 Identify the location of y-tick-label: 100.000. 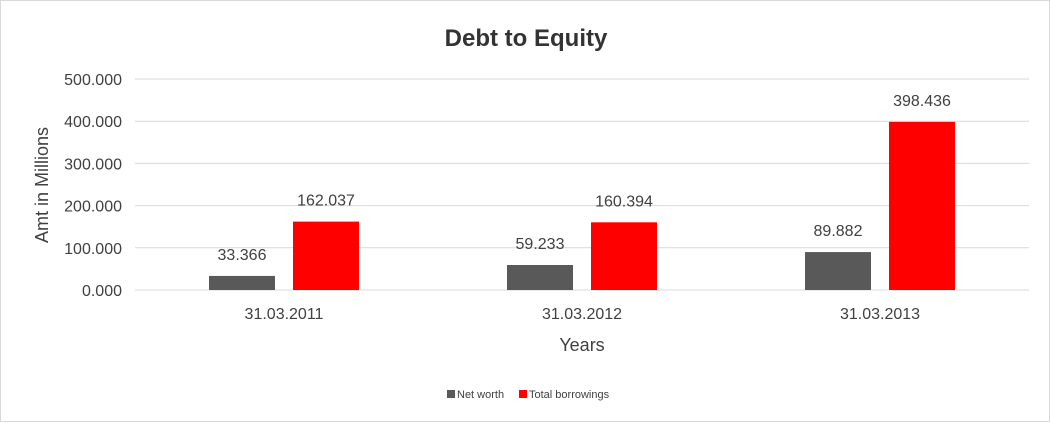
(93, 249).